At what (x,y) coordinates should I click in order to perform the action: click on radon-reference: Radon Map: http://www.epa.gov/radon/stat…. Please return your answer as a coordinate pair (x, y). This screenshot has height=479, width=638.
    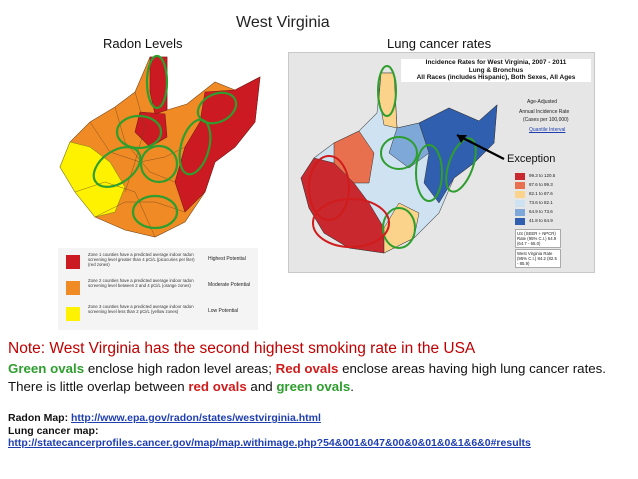
    Looking at the image, I should click on (269, 418).